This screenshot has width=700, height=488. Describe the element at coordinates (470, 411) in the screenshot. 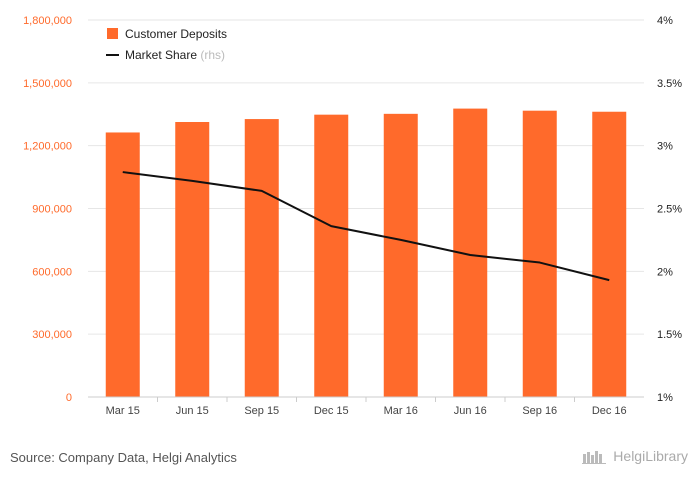

I see `x-tick-label: Jun 16` at that location.